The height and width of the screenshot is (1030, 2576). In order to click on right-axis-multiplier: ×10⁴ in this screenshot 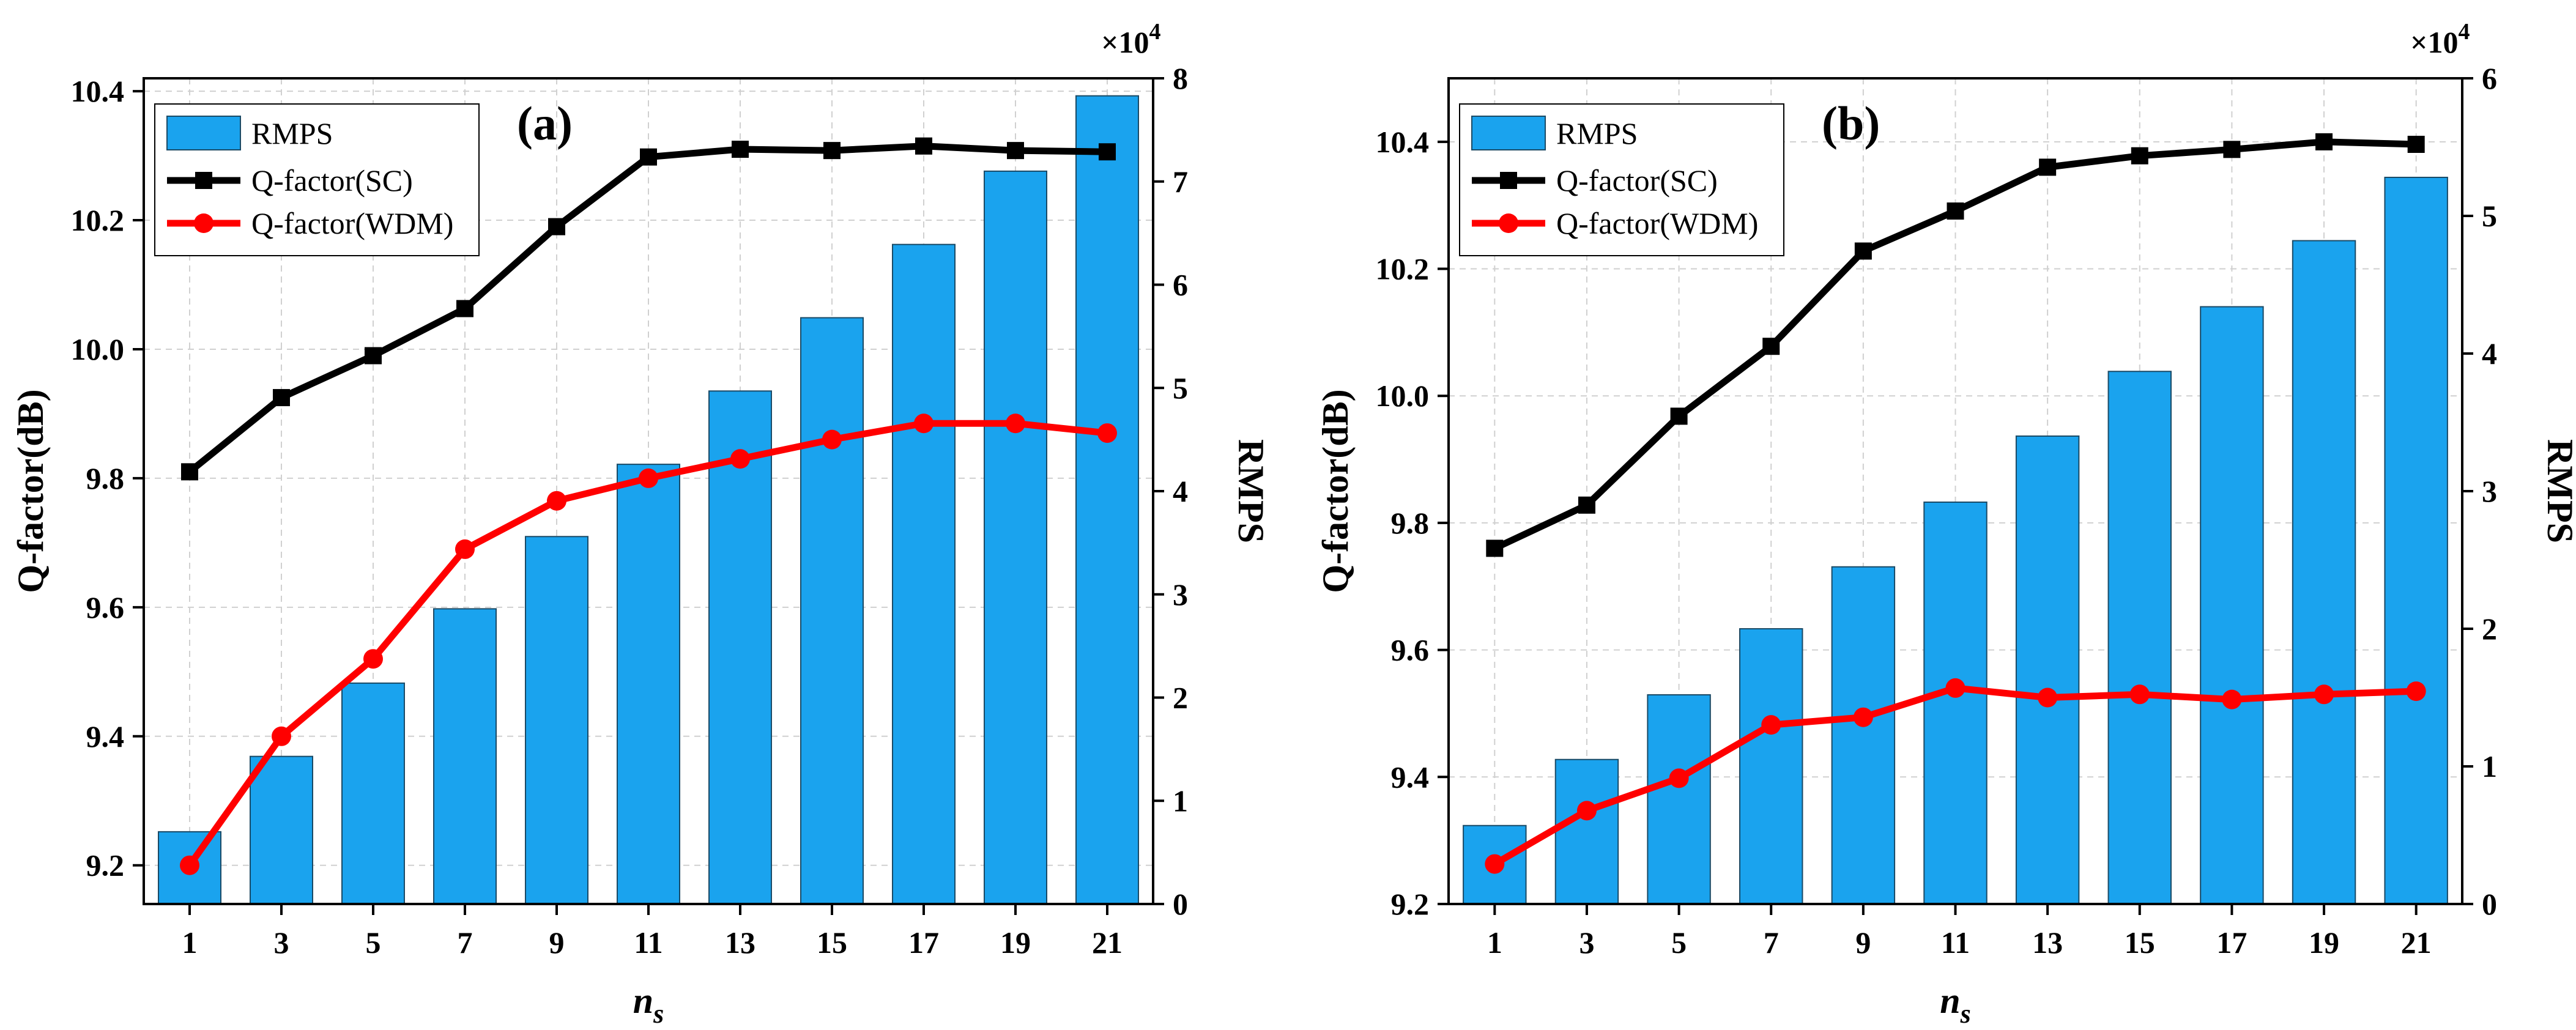, I will do `click(2440, 39)`.